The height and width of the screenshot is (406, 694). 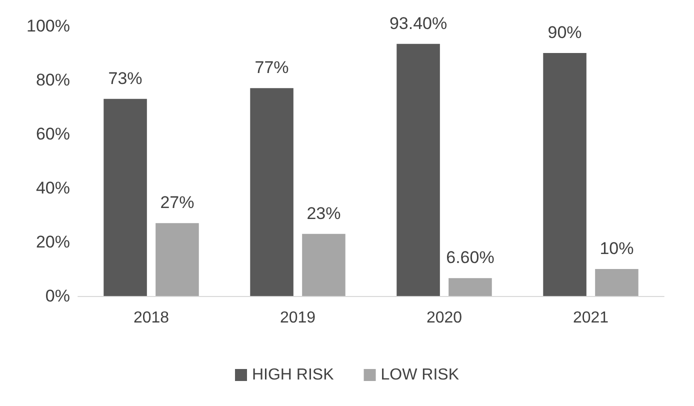 I want to click on x-tick-label: 2020, so click(x=444, y=318).